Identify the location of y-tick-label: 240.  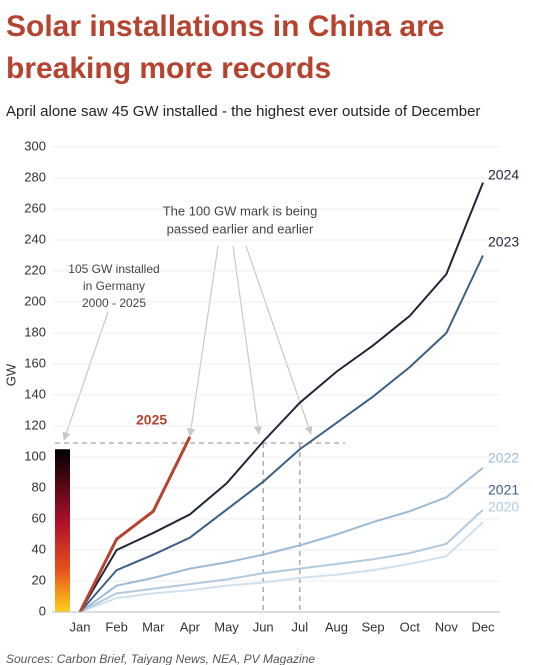
(35, 238).